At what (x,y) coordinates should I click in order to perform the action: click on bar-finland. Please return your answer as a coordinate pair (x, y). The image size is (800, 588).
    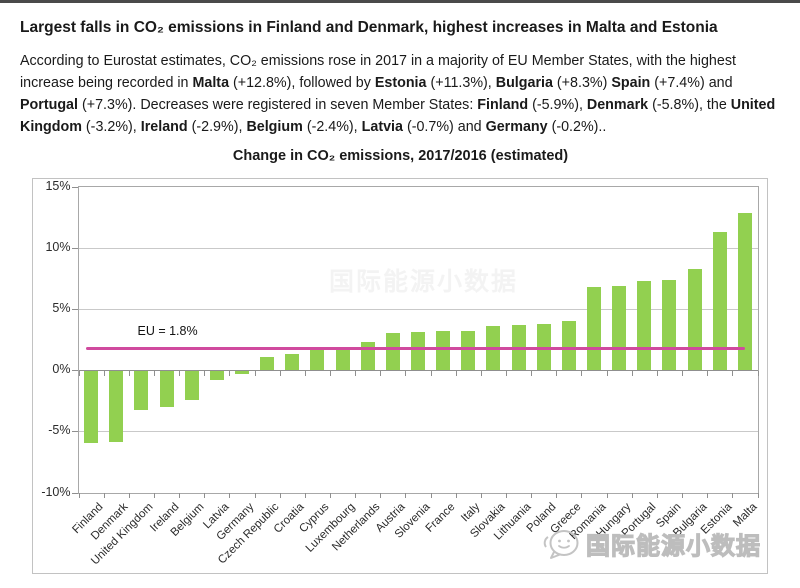
    Looking at the image, I should click on (91, 407).